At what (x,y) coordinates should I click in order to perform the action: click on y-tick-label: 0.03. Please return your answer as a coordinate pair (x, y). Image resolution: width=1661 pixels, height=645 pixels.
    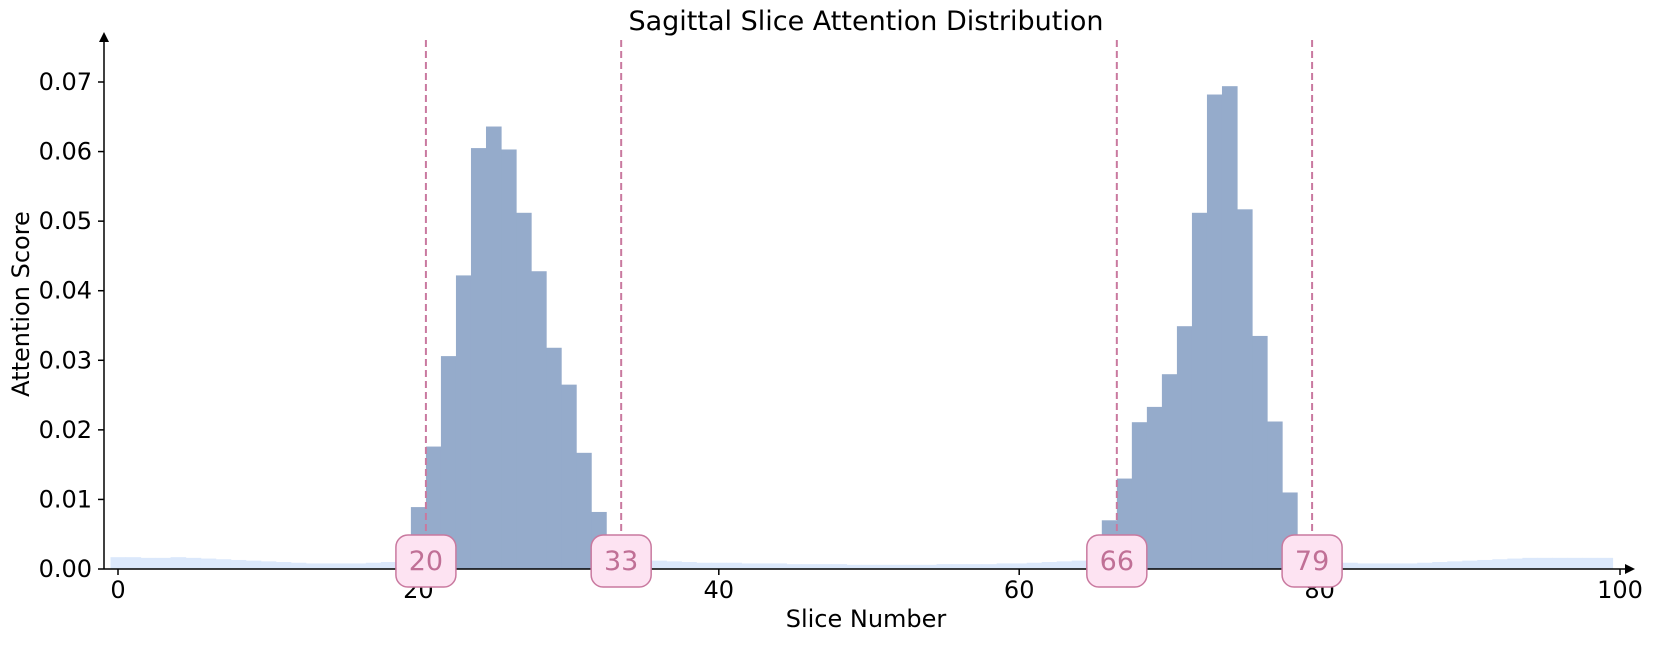
    Looking at the image, I should click on (65, 360).